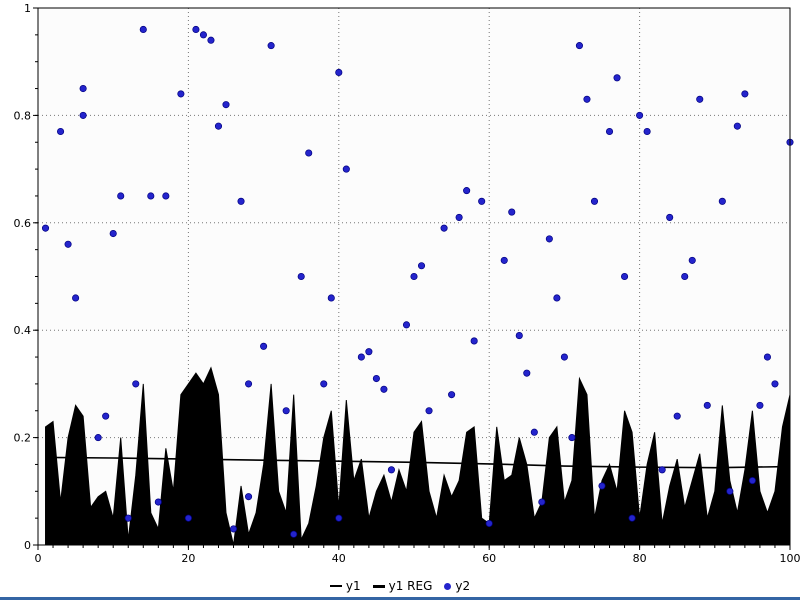  What do you see at coordinates (27, 8) in the screenshot?
I see `svg-text: 1` at bounding box center [27, 8].